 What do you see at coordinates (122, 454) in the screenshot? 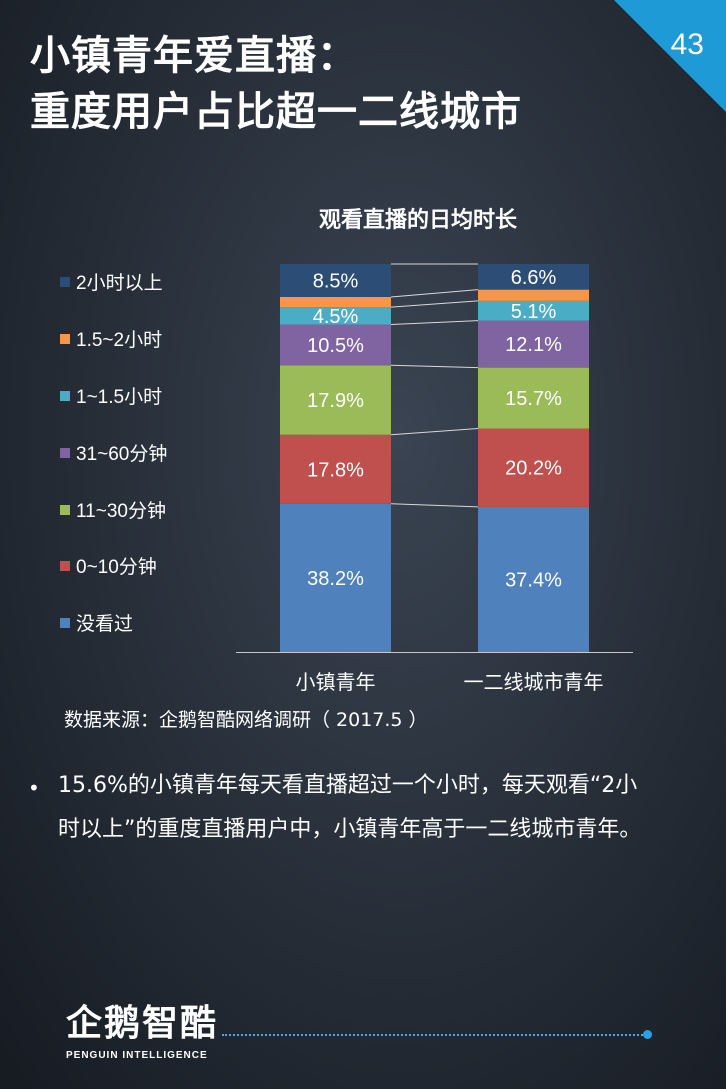
I see `legend-label: 31~60分钟` at bounding box center [122, 454].